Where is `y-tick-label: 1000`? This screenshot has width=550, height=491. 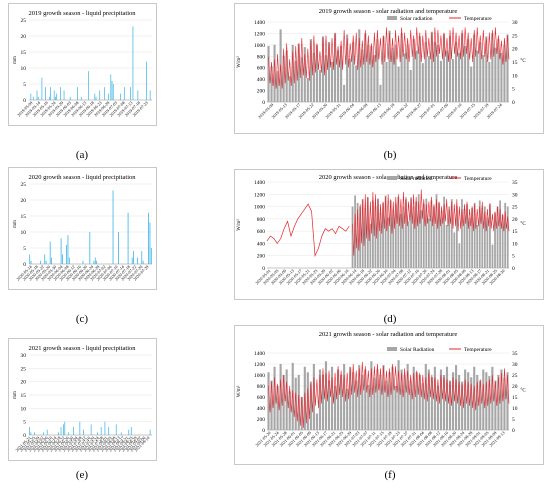 y-tick-label: 1000 is located at coordinates (259, 208).